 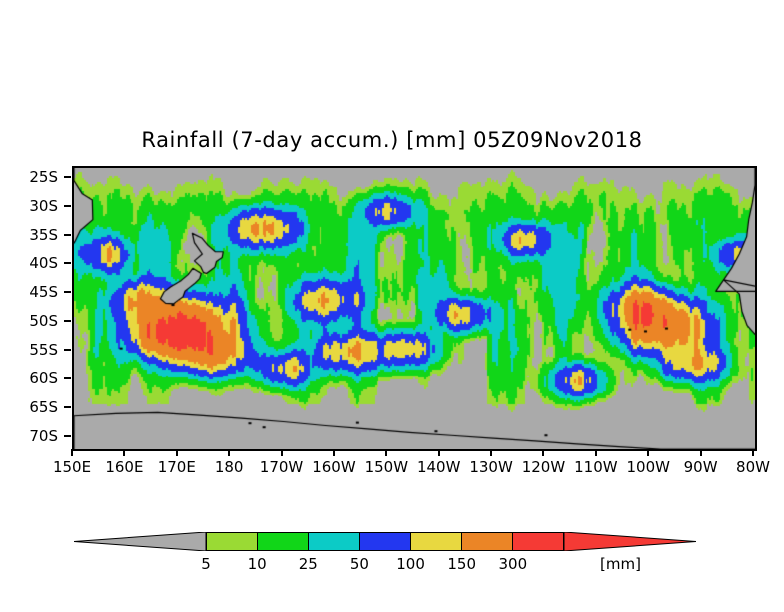 I want to click on y-tick-label-35S: 35S, so click(x=43, y=234).